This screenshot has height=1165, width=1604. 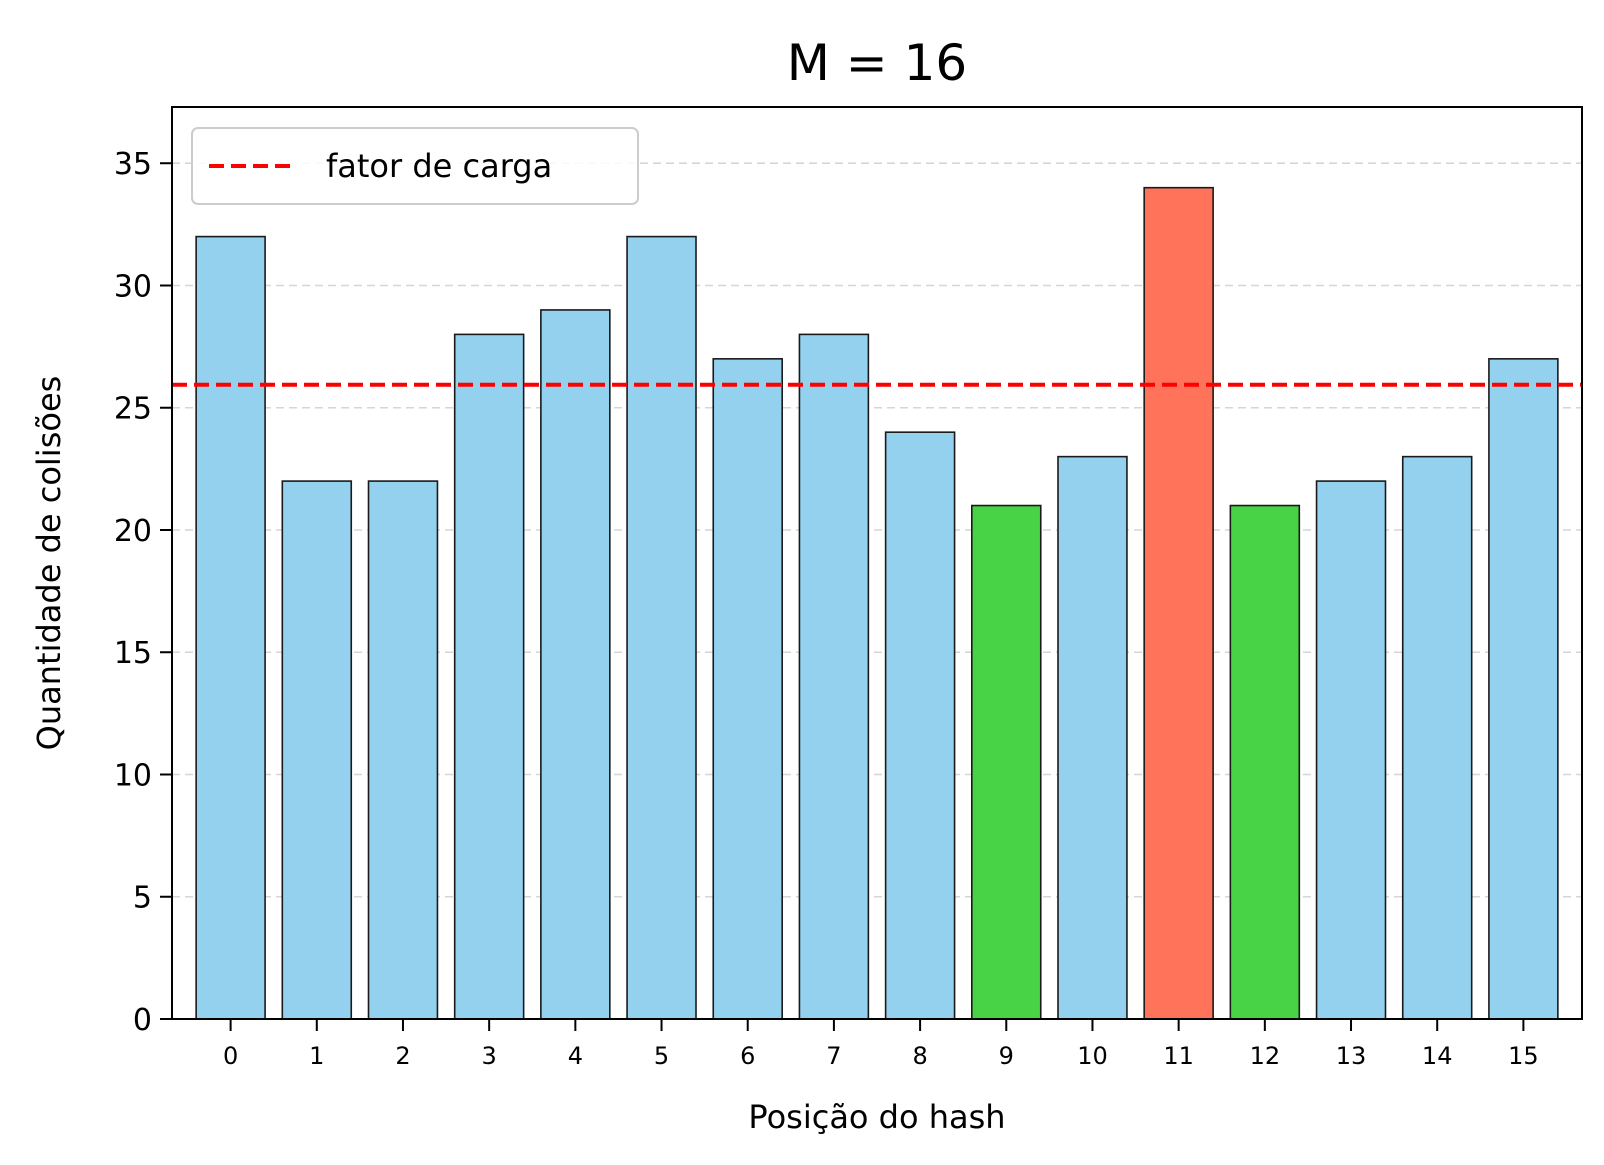 I want to click on x-axis-label: Posição do hash, so click(x=876, y=1117).